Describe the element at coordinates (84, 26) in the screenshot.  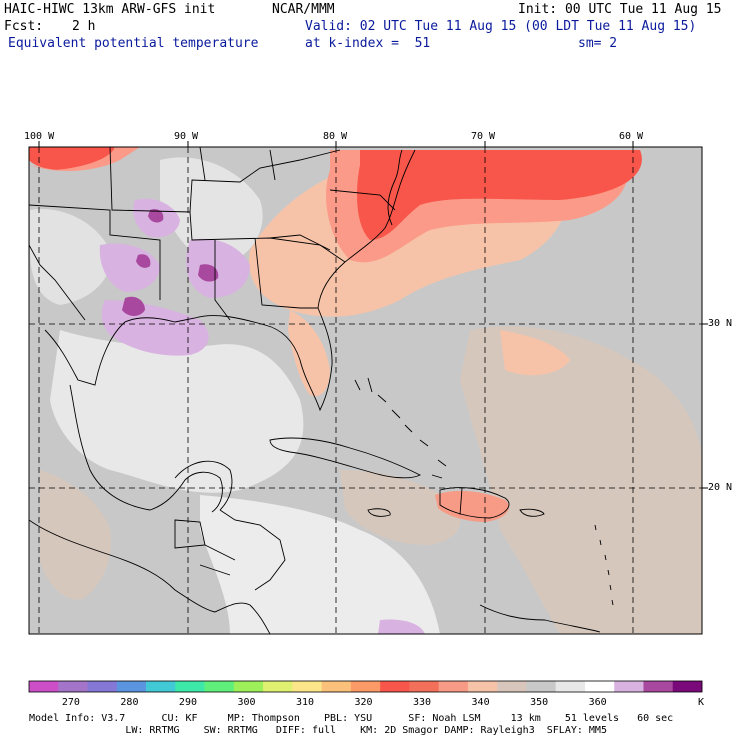
I see `forecast-hour: 2 h` at that location.